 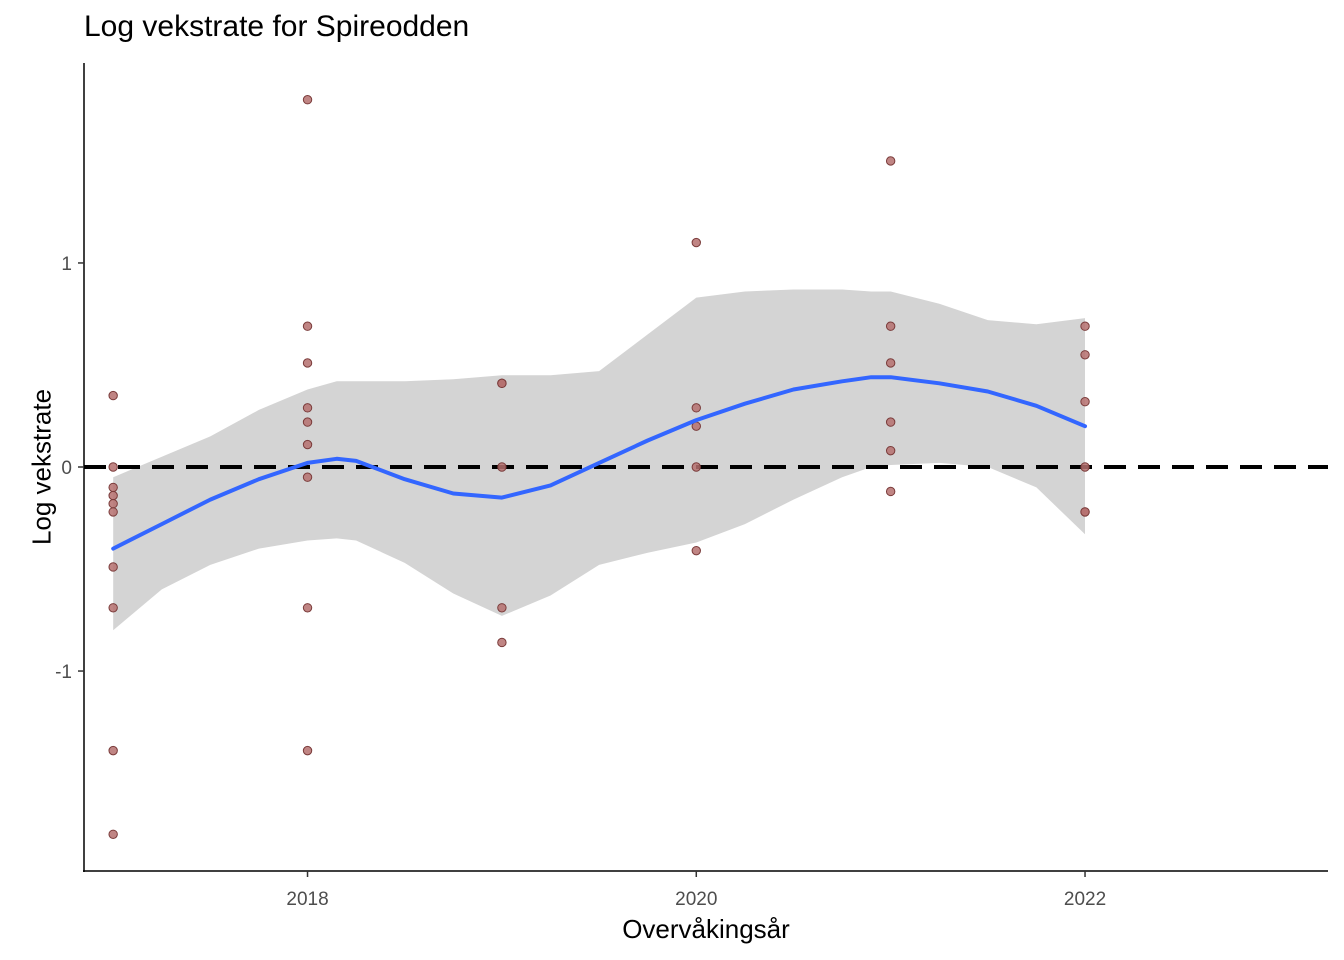 I want to click on x-tick-label-2018: 2018, so click(x=307, y=899).